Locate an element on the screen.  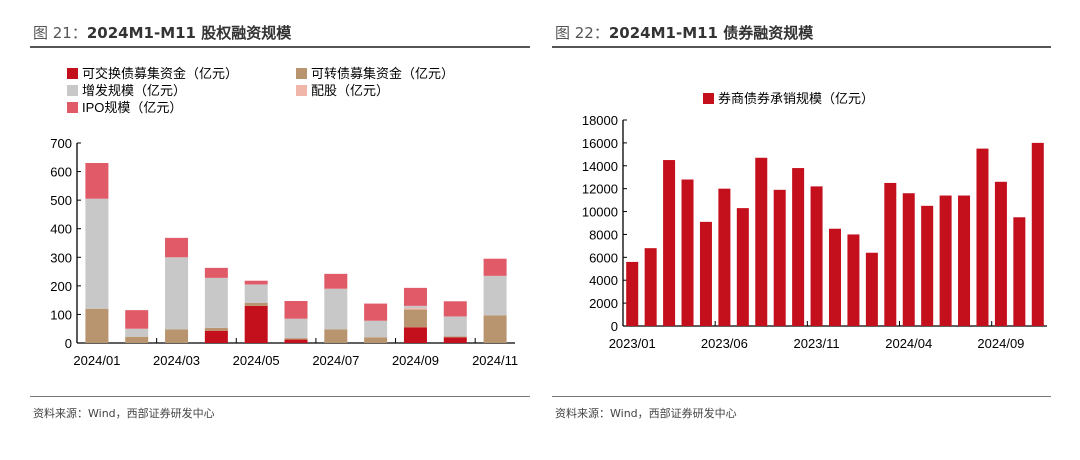
y-tick-label: 2000 is located at coordinates (603, 303).